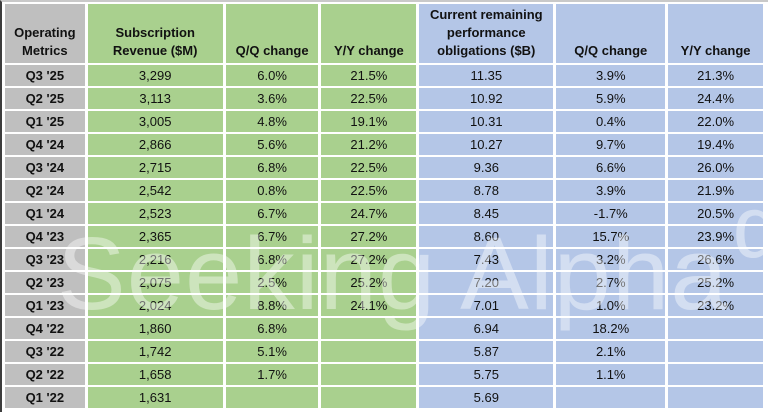 This screenshot has height=412, width=768. Describe the element at coordinates (369, 121) in the screenshot. I see `cell-subscription-yy-change: 19.1%` at that location.